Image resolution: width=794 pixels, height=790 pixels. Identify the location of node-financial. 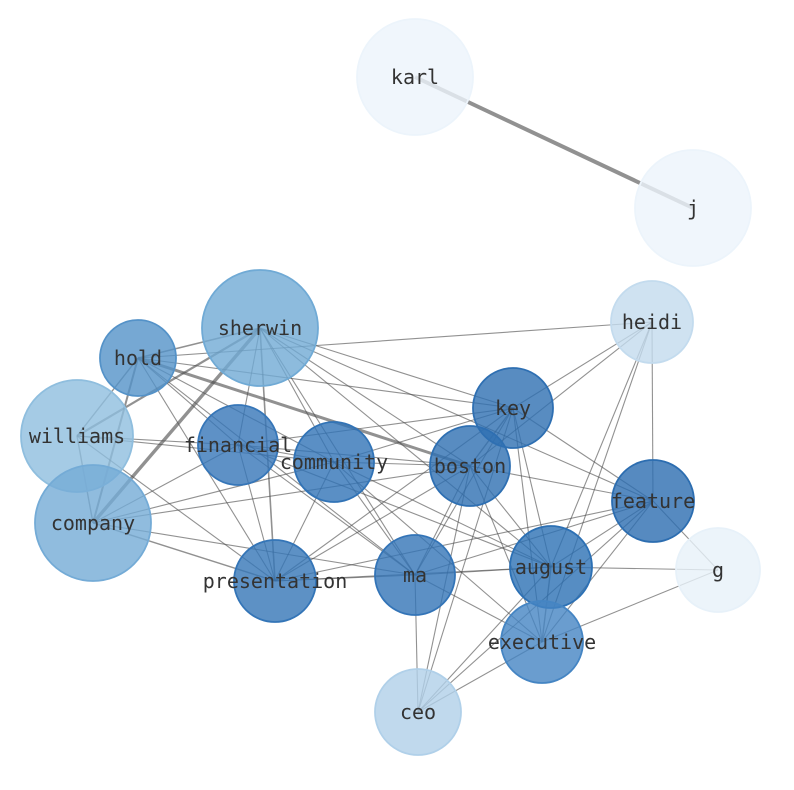
(238, 445).